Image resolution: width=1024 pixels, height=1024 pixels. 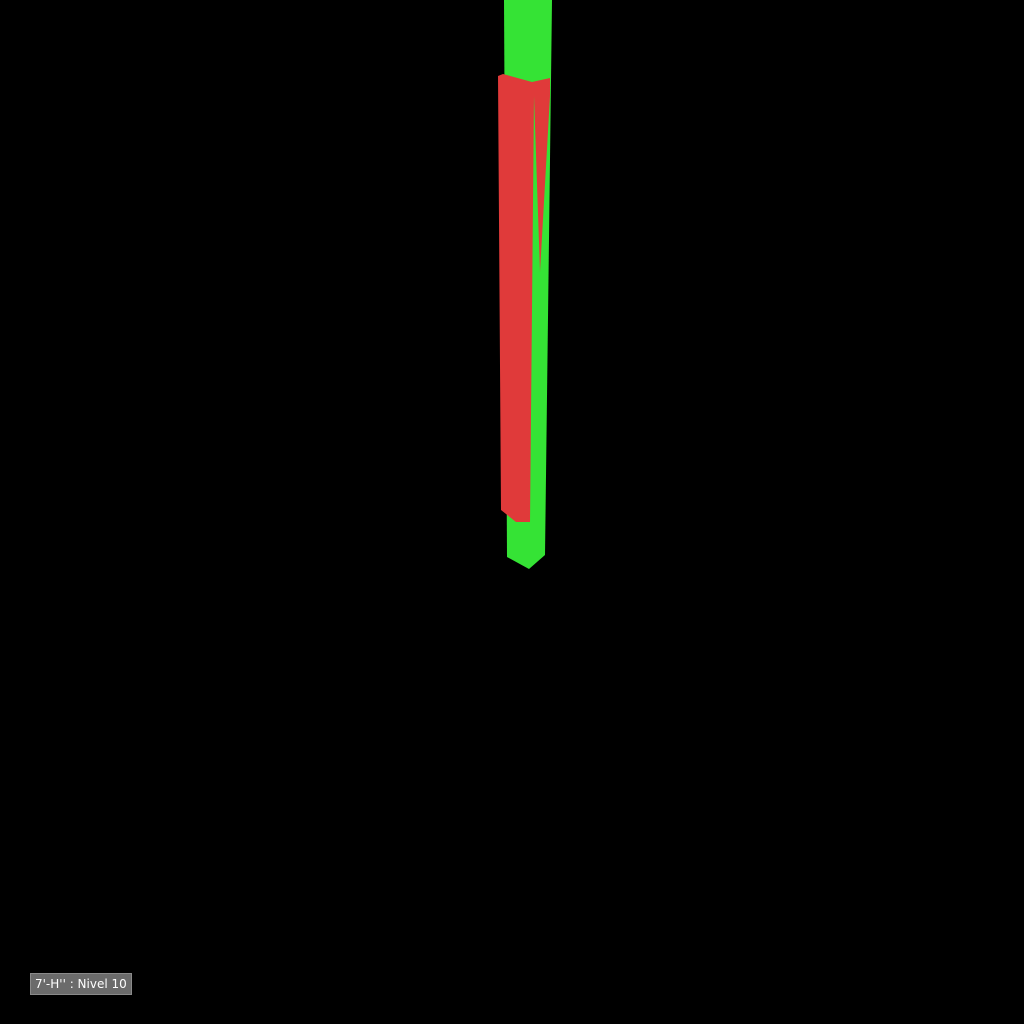 What do you see at coordinates (524, 298) in the screenshot?
I see `red-model-element` at bounding box center [524, 298].